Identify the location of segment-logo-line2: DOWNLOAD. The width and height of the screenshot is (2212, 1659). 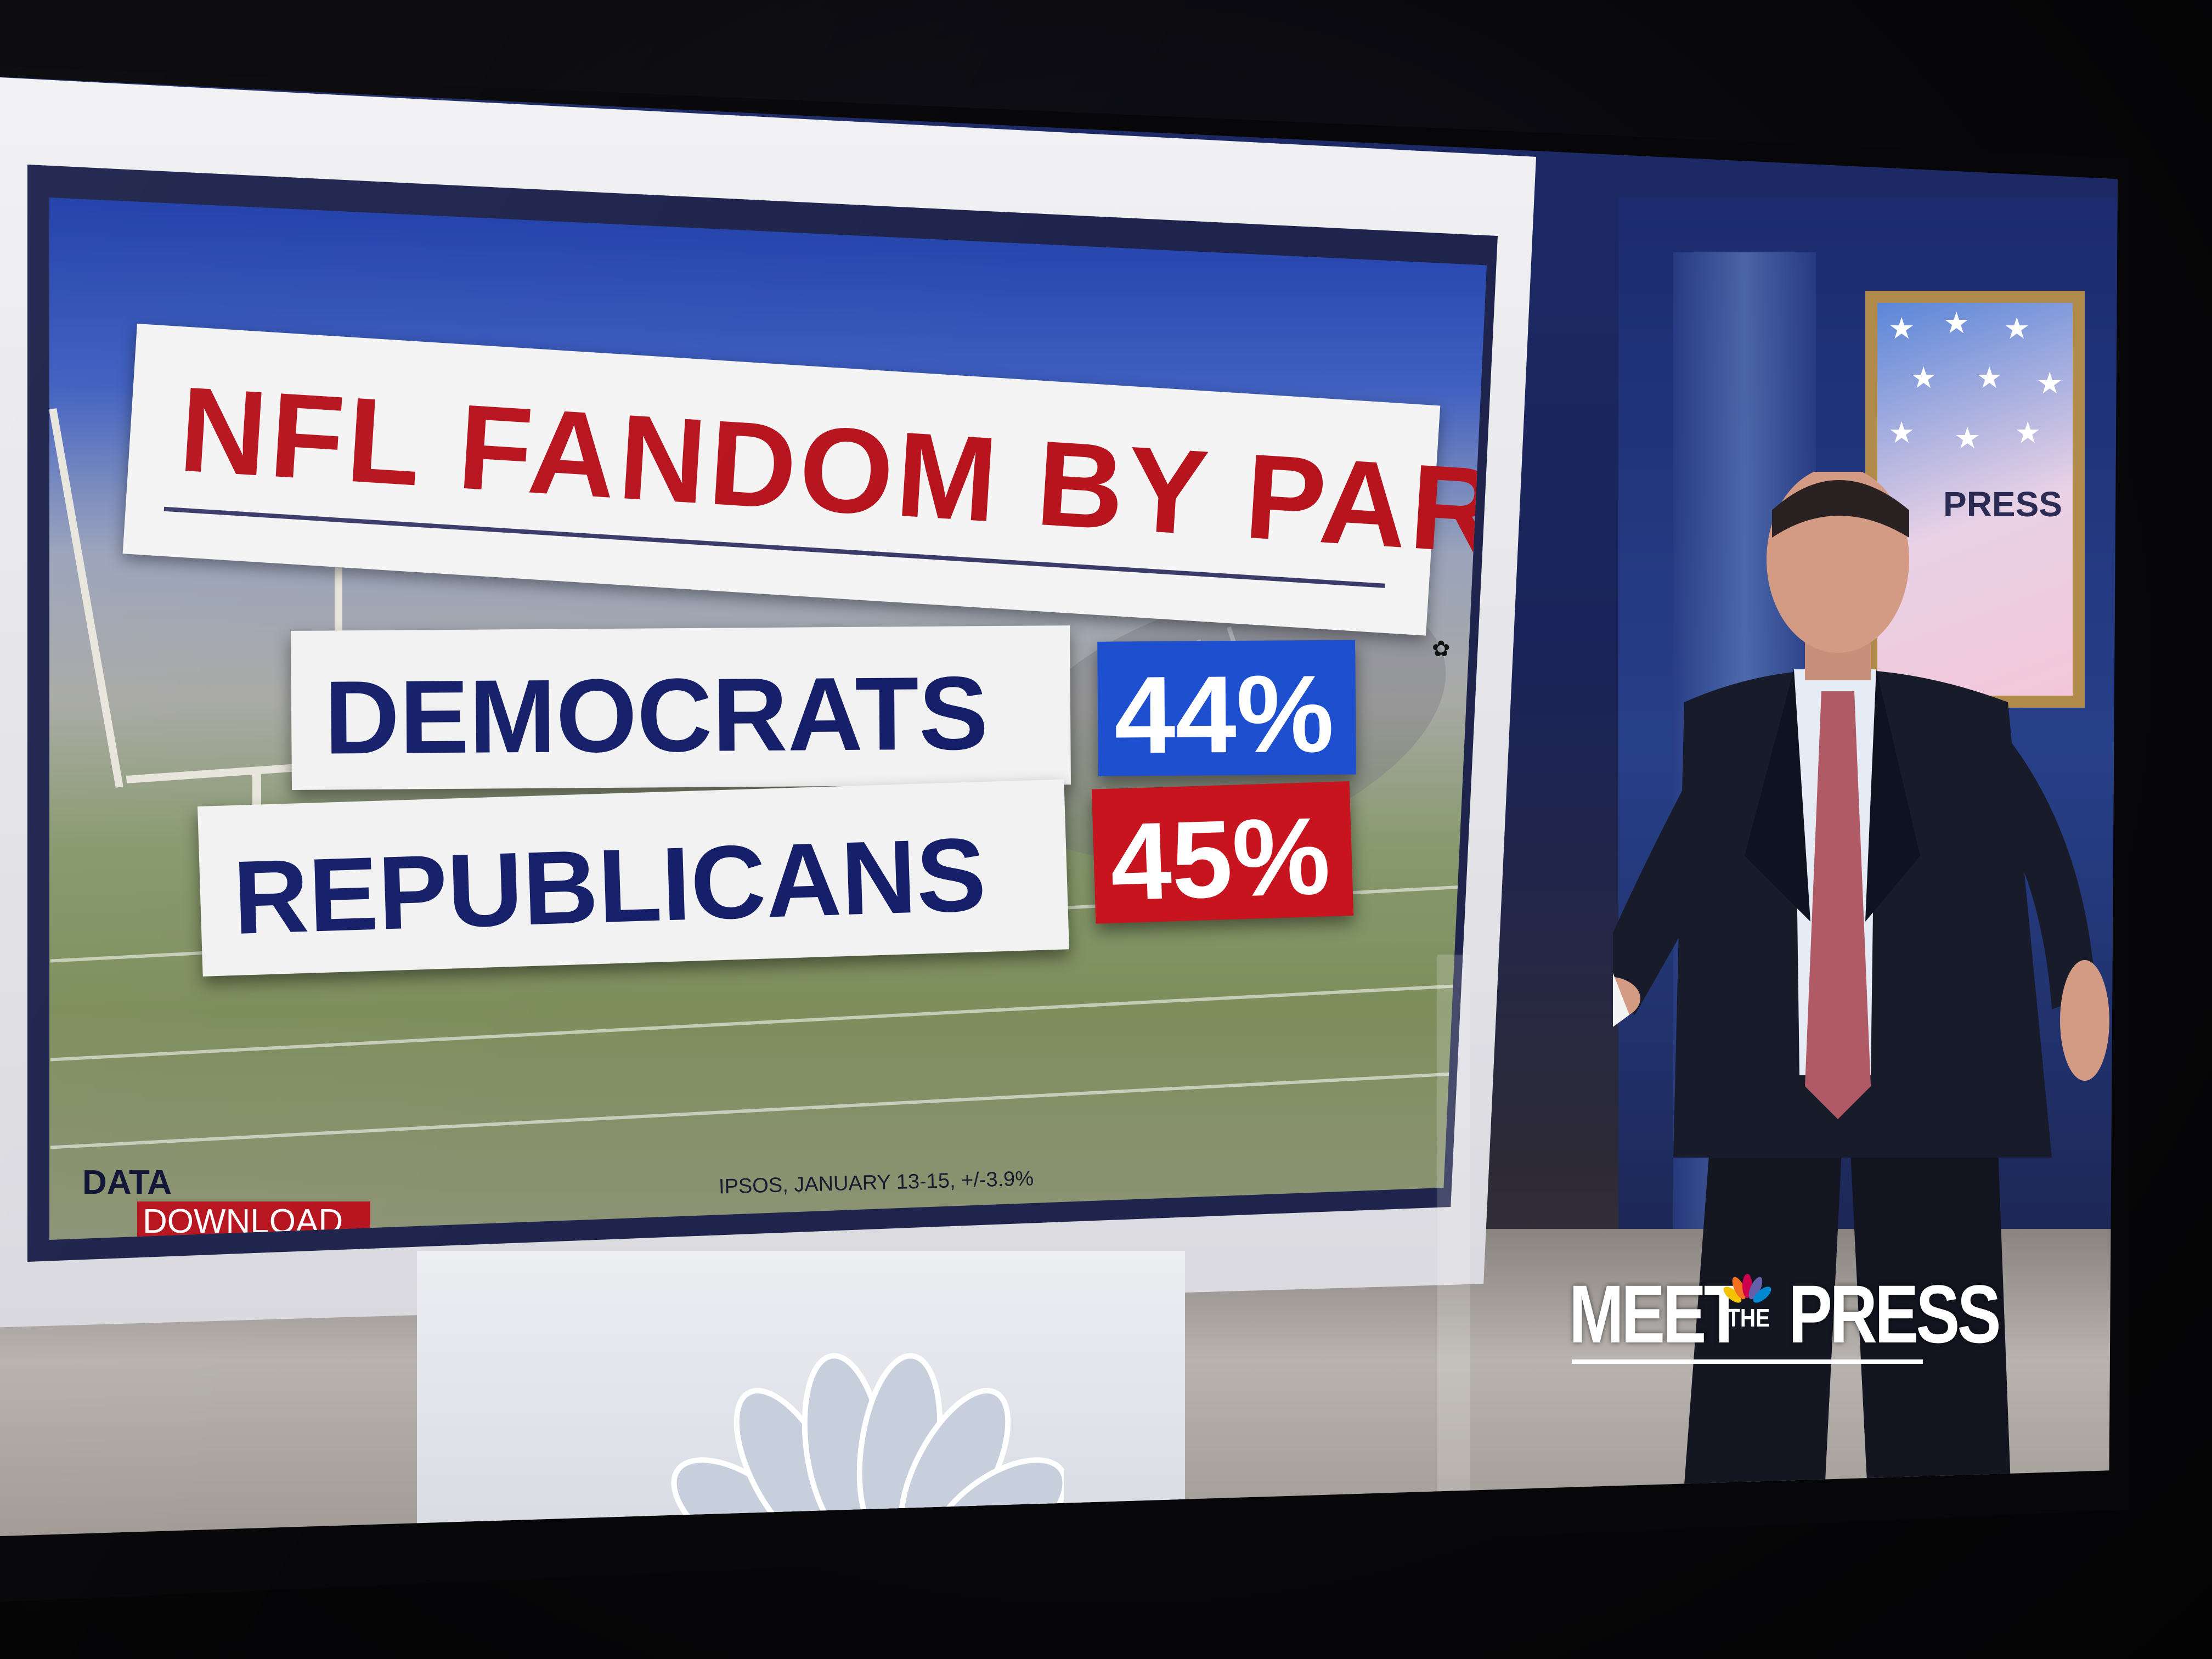
(254, 1221).